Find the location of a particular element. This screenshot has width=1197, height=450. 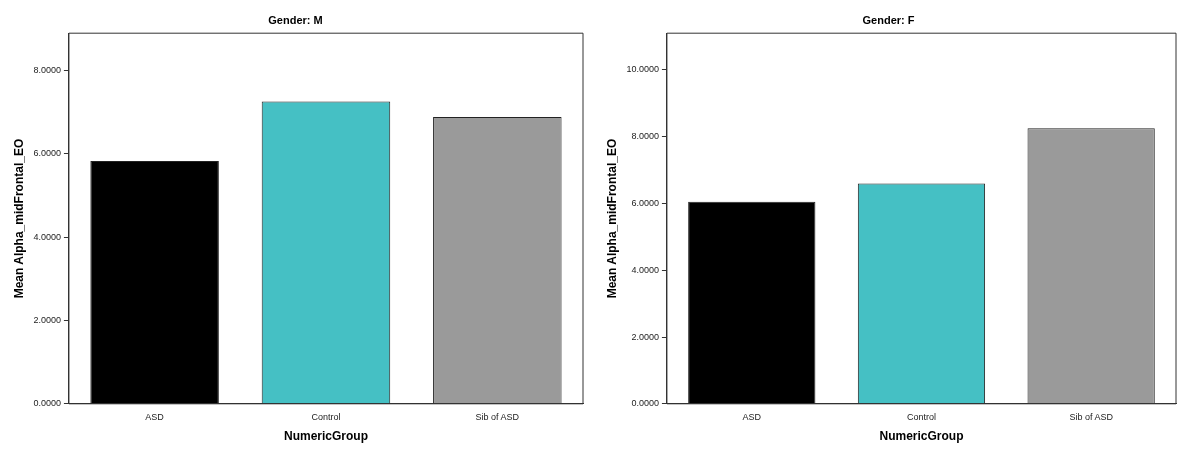

chart-title: Gender: M is located at coordinates (295, 19).